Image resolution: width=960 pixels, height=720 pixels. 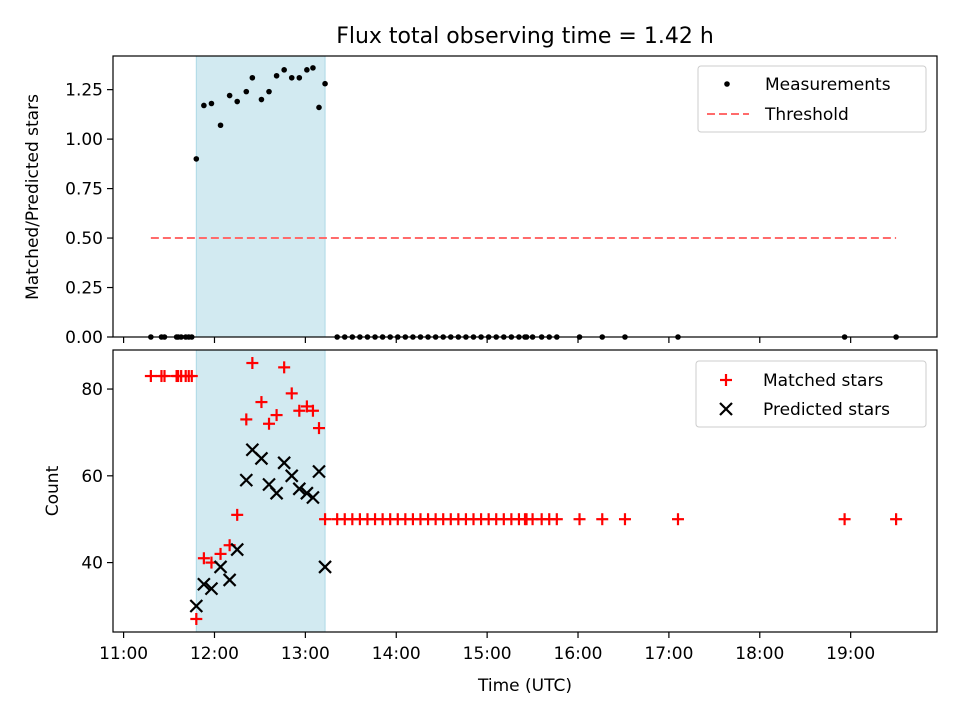 What do you see at coordinates (84, 338) in the screenshot?
I see `y-tick-label: 0.00` at bounding box center [84, 338].